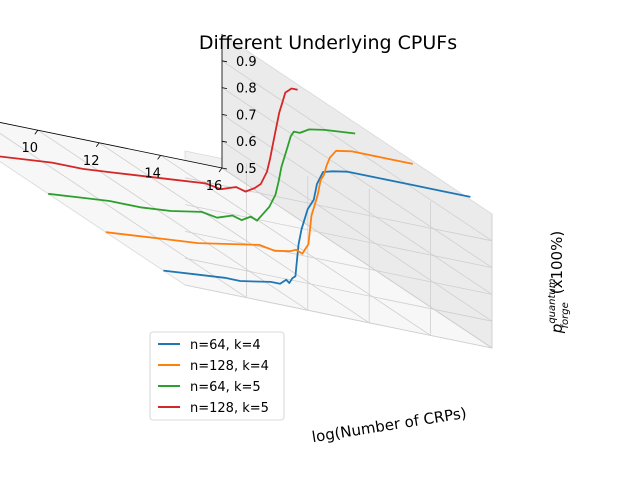 This screenshot has width=640, height=485. What do you see at coordinates (246, 62) in the screenshot?
I see `z-tick-label: 0.9` at bounding box center [246, 62].